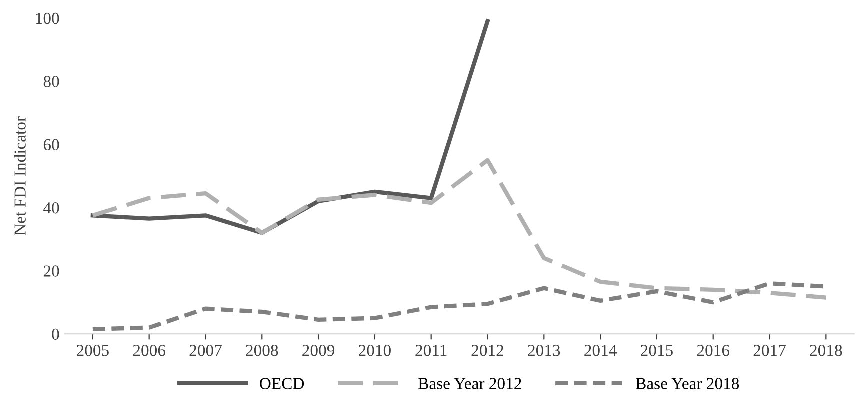  Describe the element at coordinates (488, 350) in the screenshot. I see `x-tick-label: 2012` at that location.